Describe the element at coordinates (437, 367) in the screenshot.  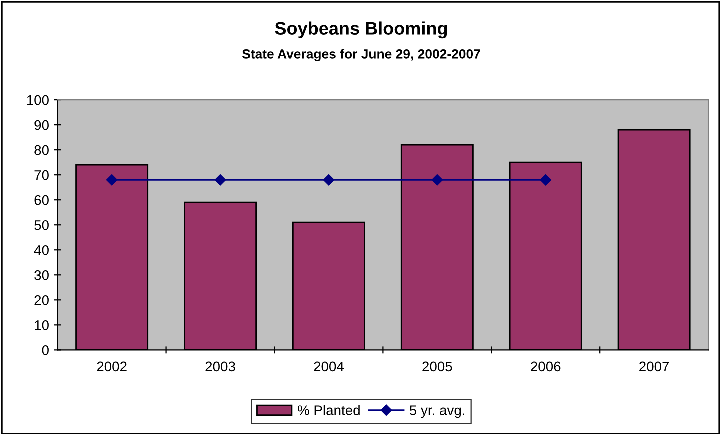
I see `x-tick-label: 2005` at that location.